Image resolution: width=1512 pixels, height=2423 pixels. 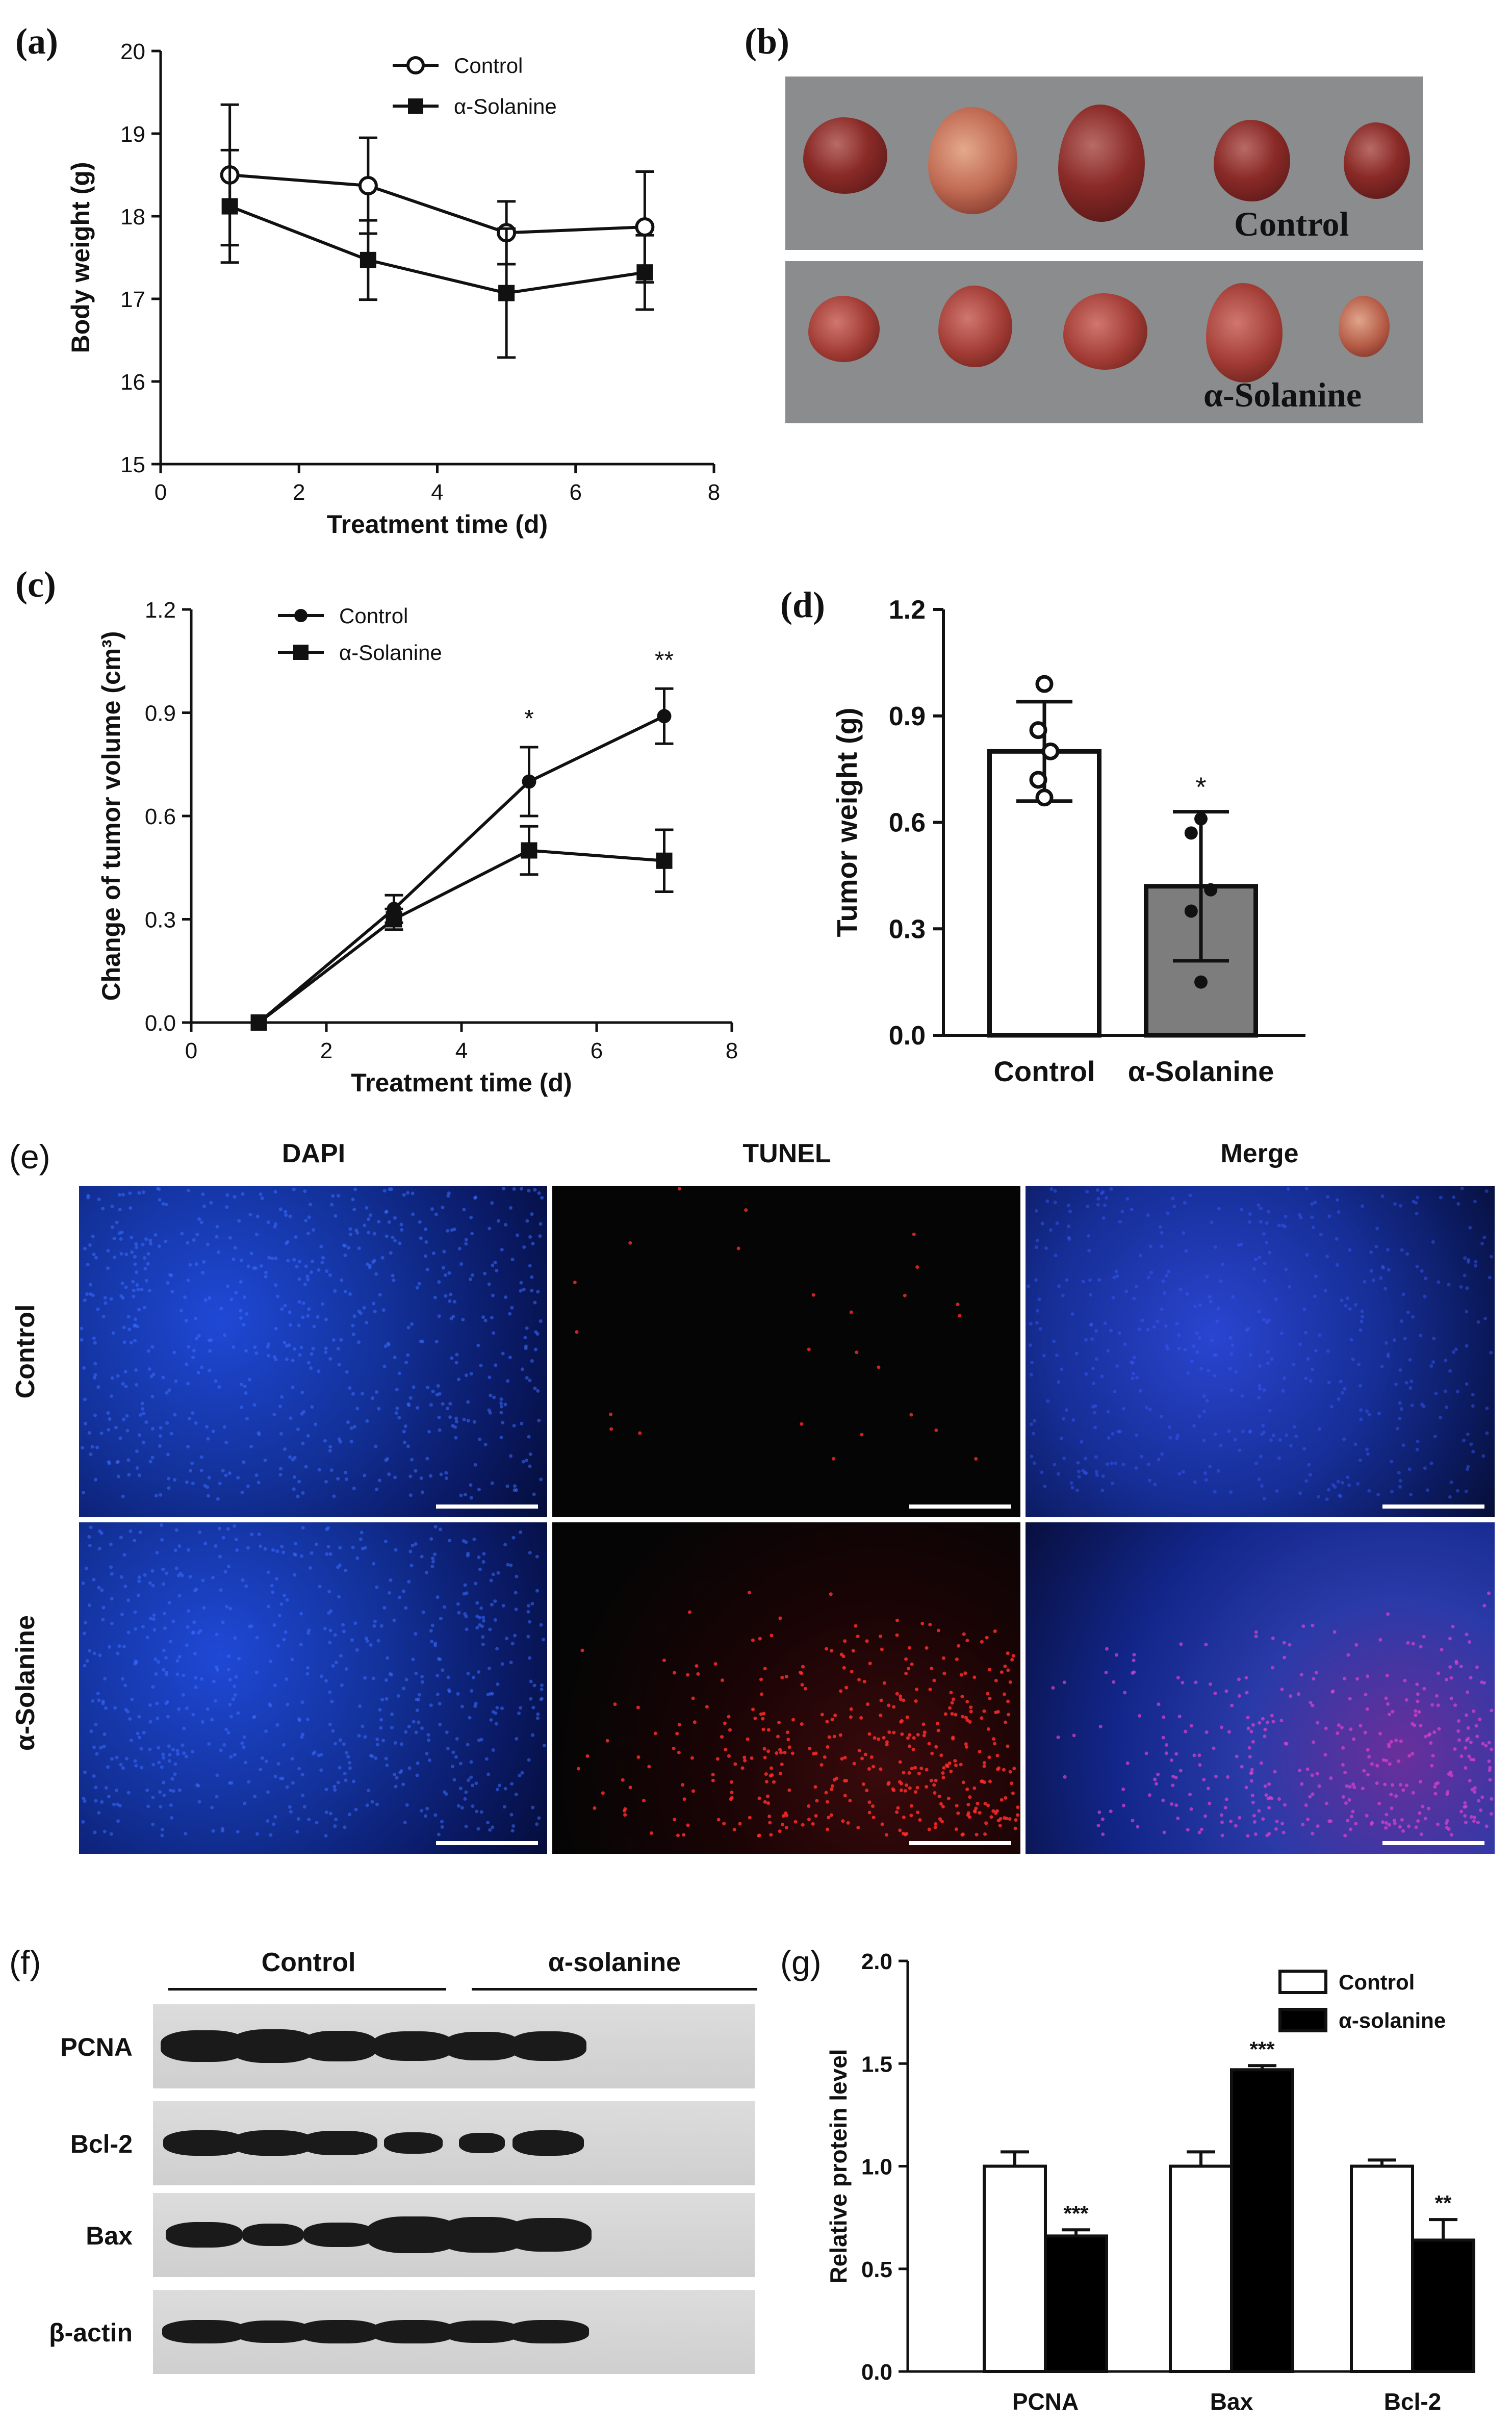 What do you see at coordinates (368, 259) in the screenshot?
I see `data-point` at bounding box center [368, 259].